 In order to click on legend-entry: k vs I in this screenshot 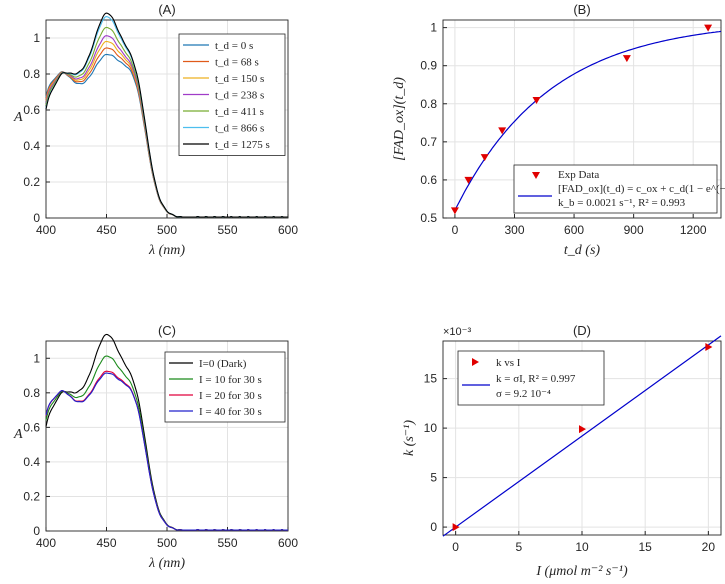, I will do `click(508, 363)`.